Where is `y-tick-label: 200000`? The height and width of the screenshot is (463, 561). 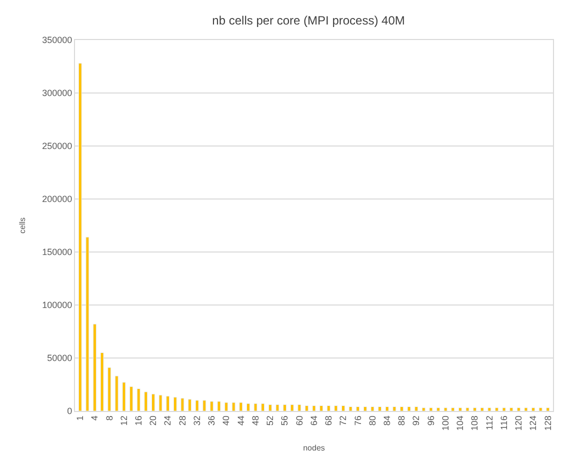 y-tick-label: 200000 is located at coordinates (57, 199).